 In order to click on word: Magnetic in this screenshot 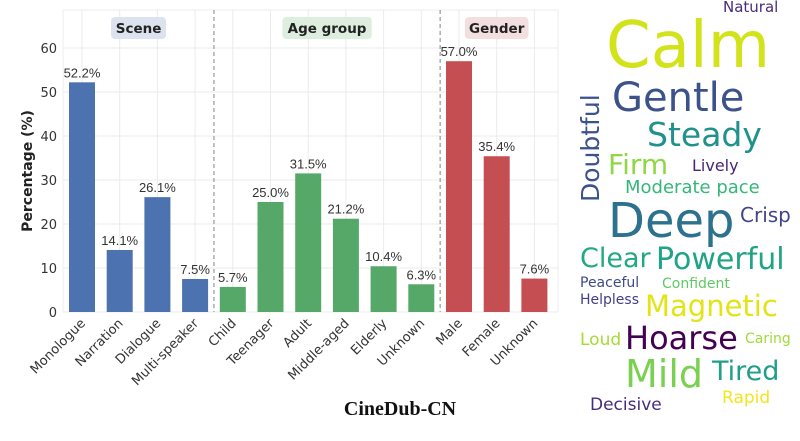, I will do `click(711, 306)`.